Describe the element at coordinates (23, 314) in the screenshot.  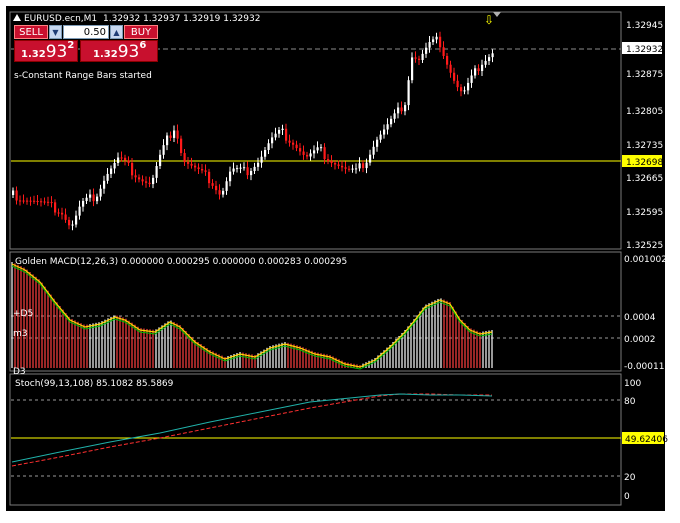
I see `macd-label: +D5` at that location.